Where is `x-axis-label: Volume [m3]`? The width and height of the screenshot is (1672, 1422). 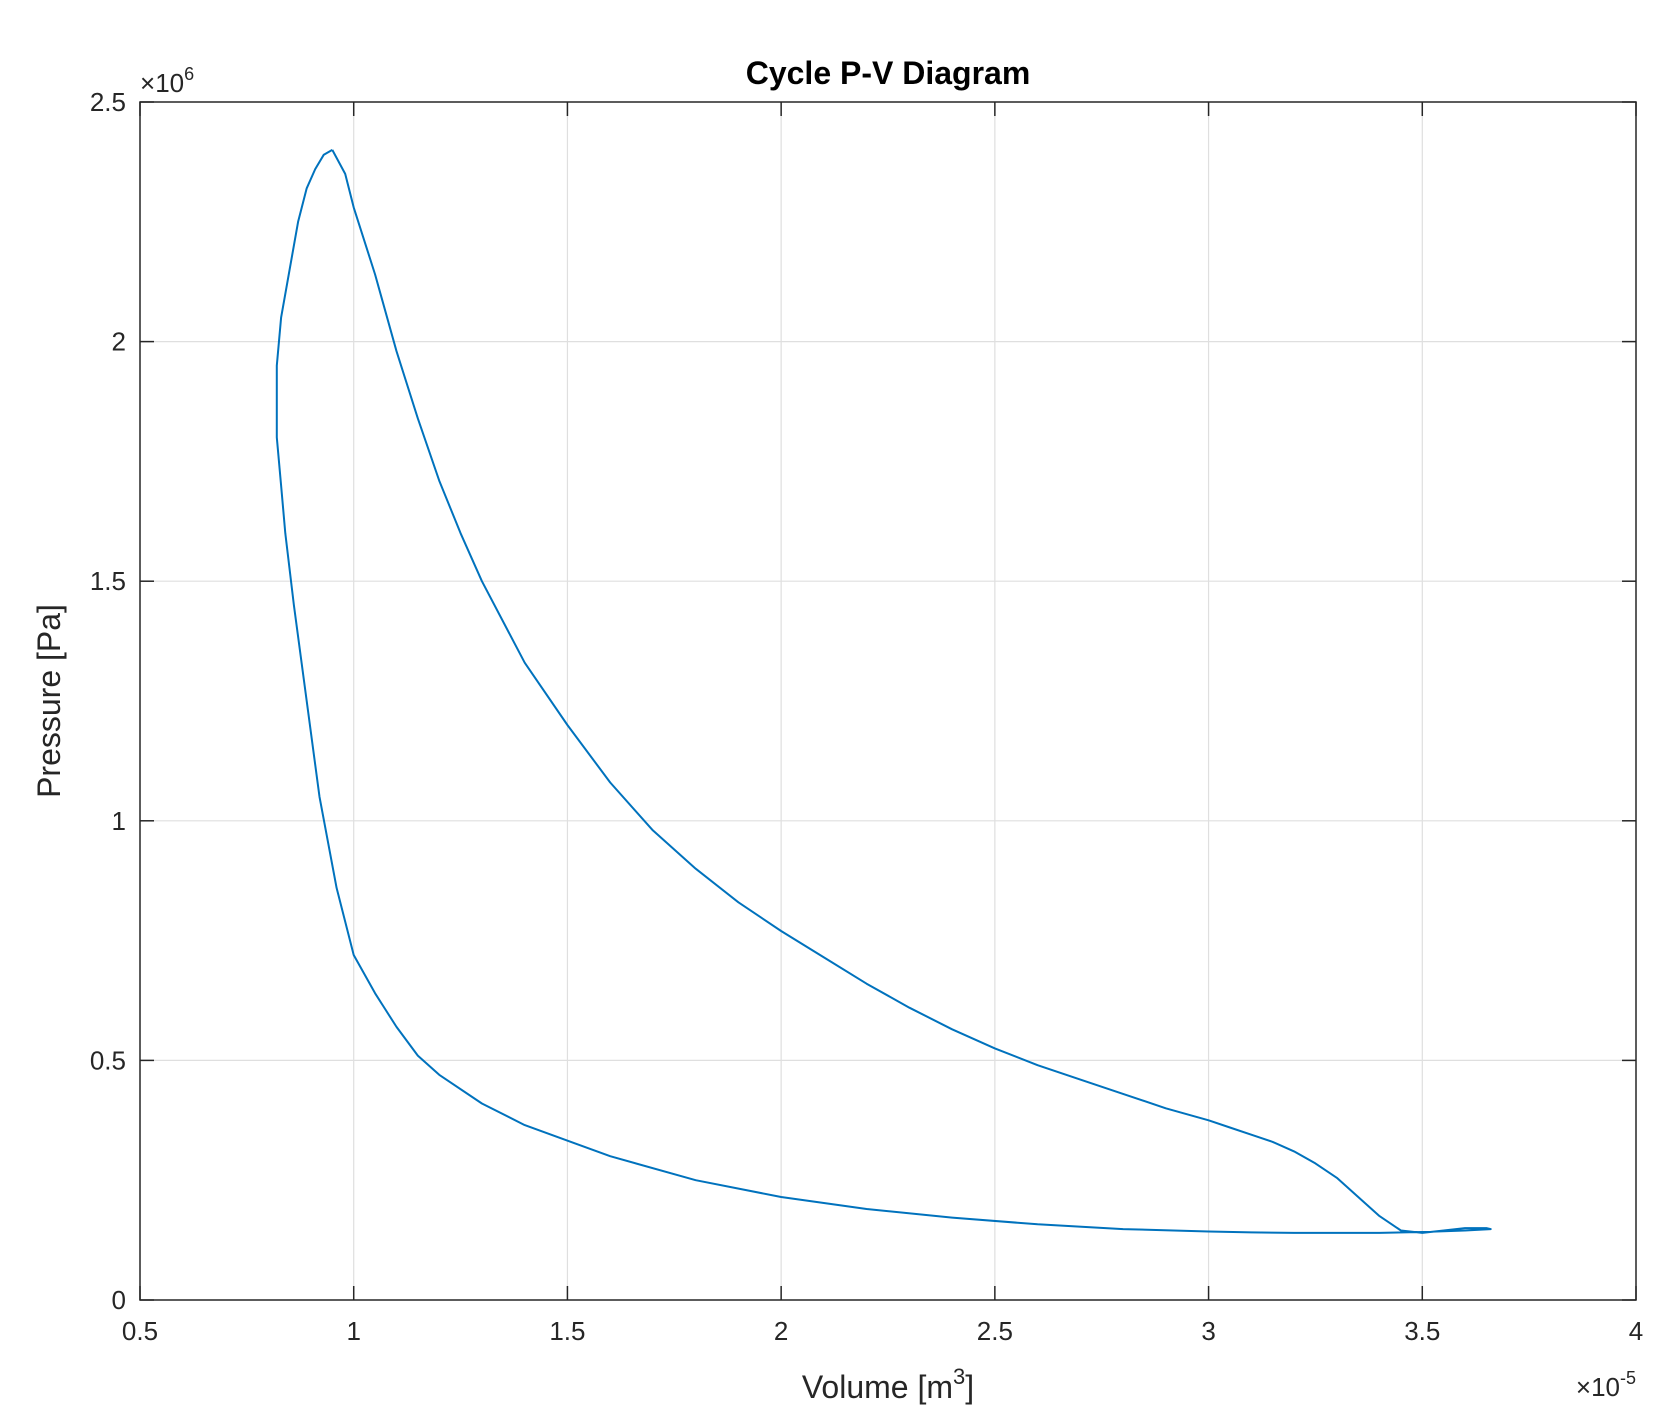
x-axis-label: Volume [m3] is located at coordinates (888, 1384).